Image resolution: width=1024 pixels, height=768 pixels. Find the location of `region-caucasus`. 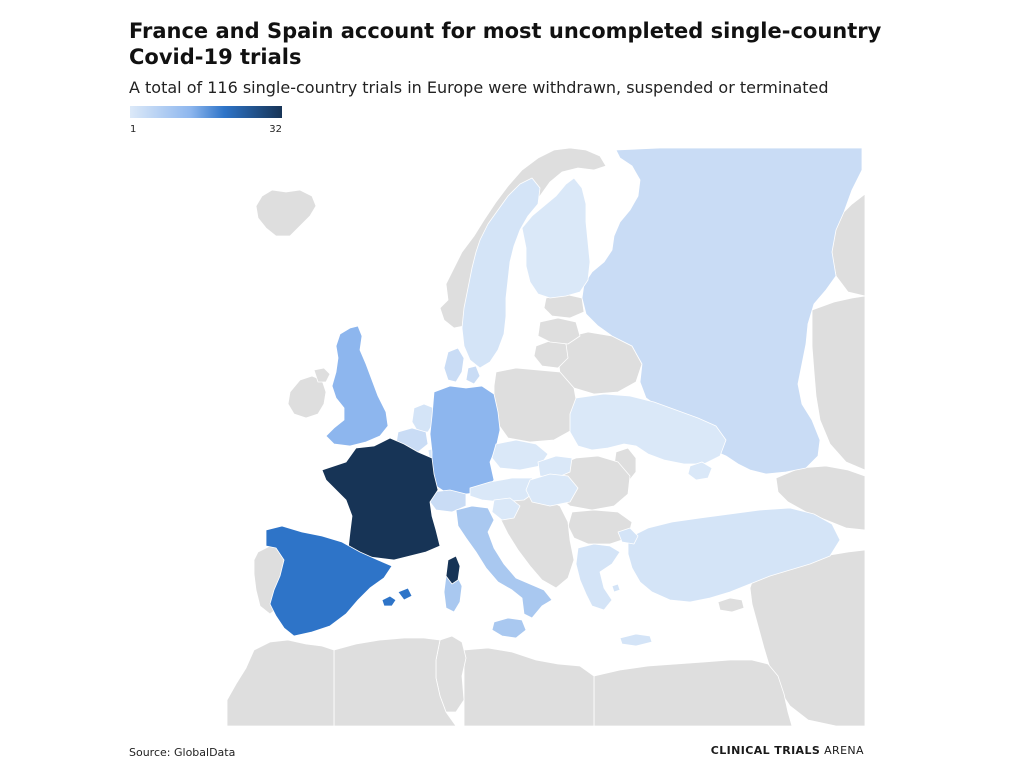

region-caucasus is located at coordinates (820, 498).